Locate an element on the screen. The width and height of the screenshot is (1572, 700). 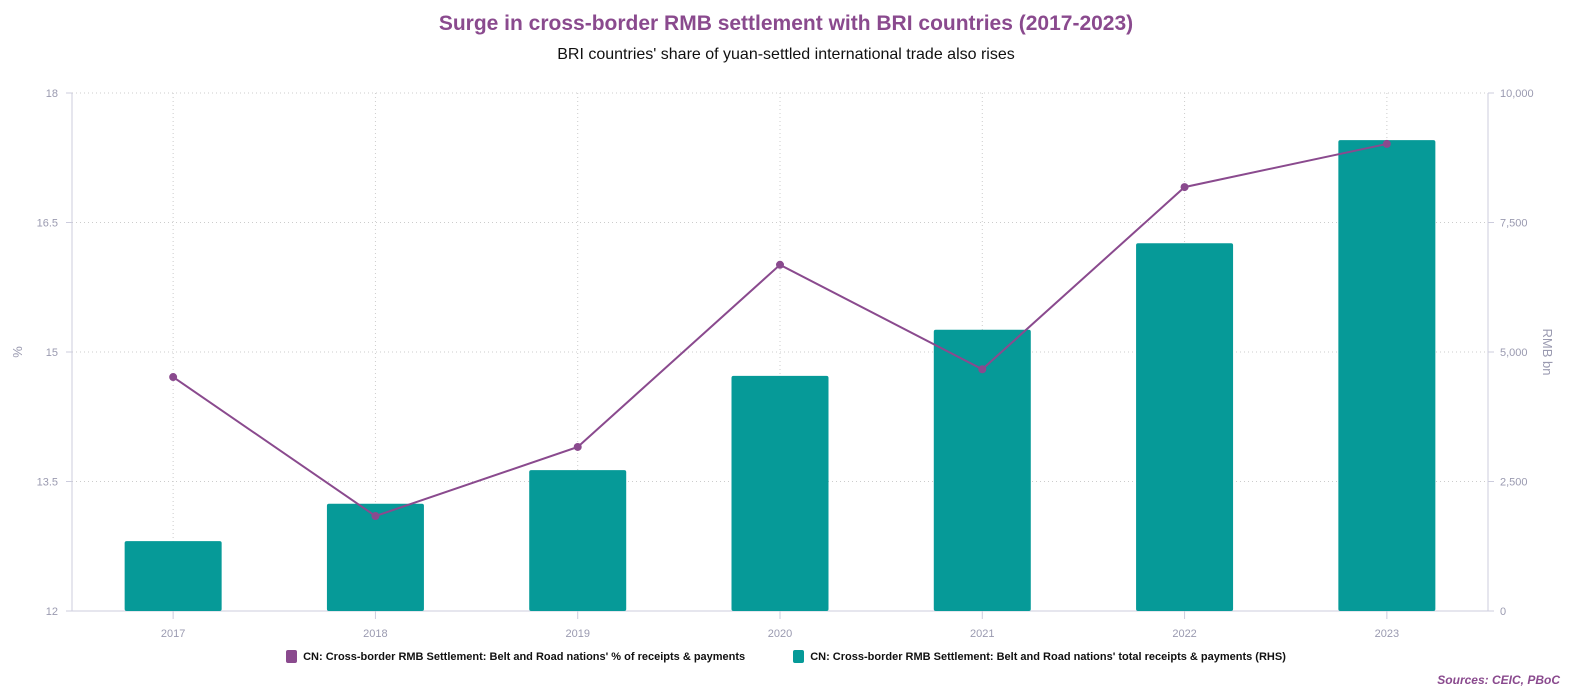
y-tick-label: 13.5 is located at coordinates (47, 483).